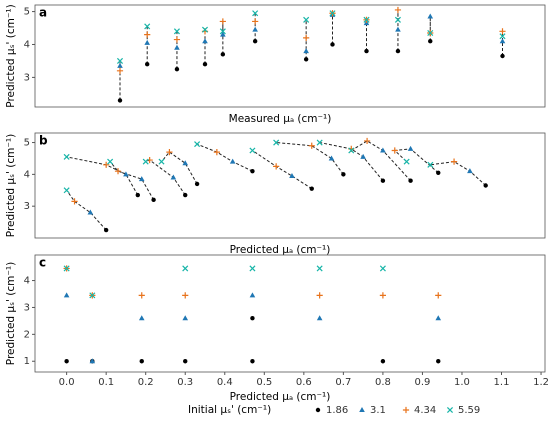 The width and height of the screenshot is (550, 422). I want to click on x-tick-label: 0.7, so click(343, 382).